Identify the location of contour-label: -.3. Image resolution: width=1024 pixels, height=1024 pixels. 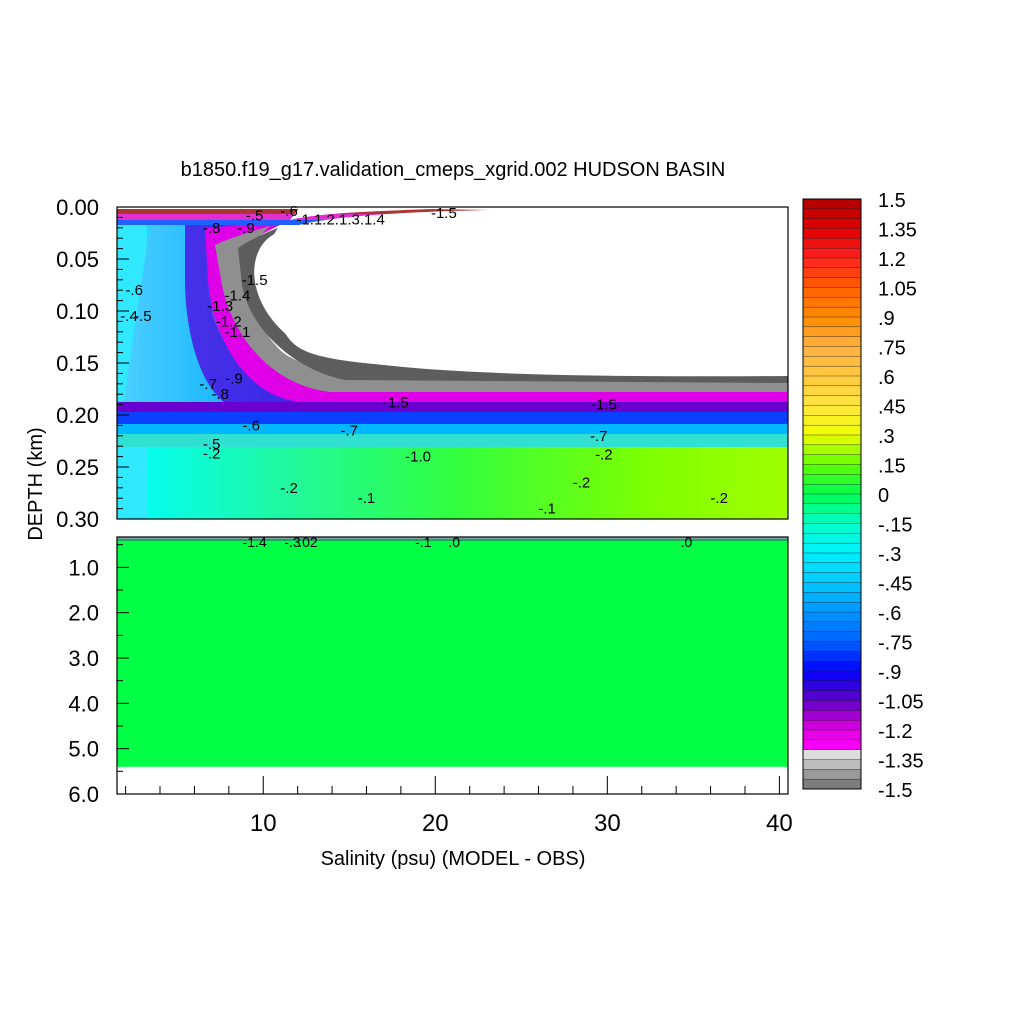
(292, 542).